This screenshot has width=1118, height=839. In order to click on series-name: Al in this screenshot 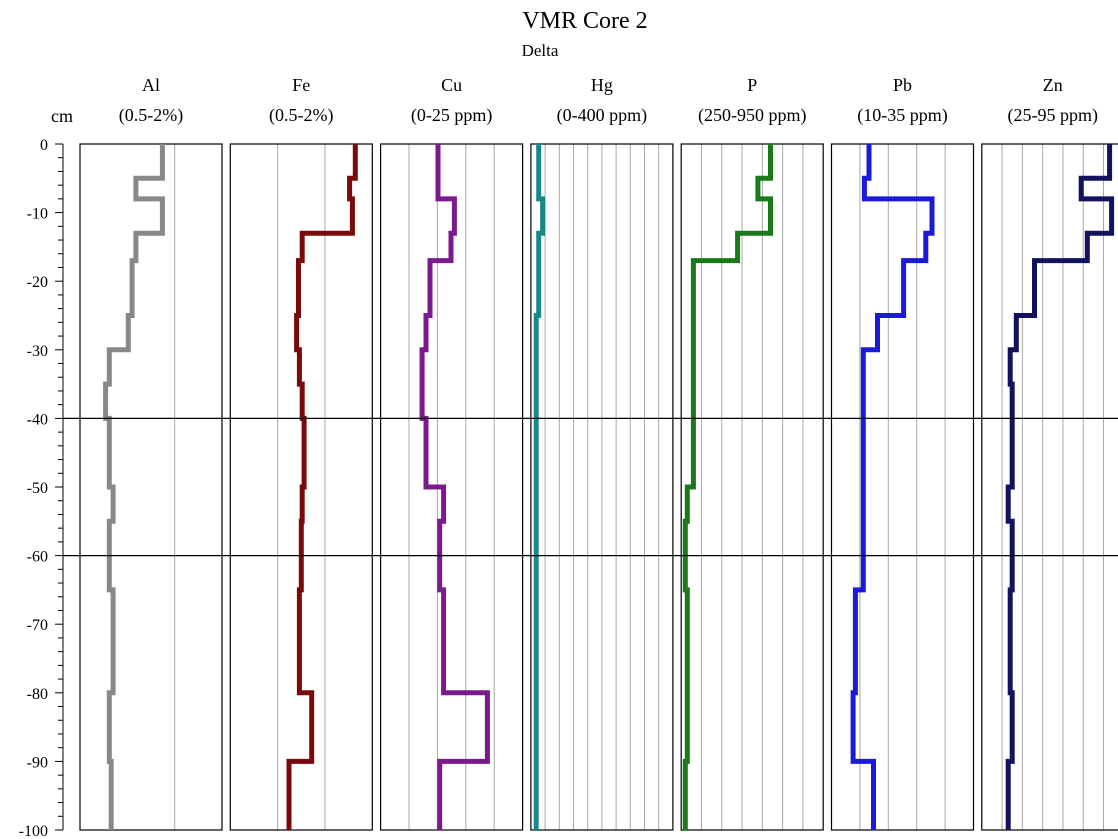, I will do `click(151, 85)`.